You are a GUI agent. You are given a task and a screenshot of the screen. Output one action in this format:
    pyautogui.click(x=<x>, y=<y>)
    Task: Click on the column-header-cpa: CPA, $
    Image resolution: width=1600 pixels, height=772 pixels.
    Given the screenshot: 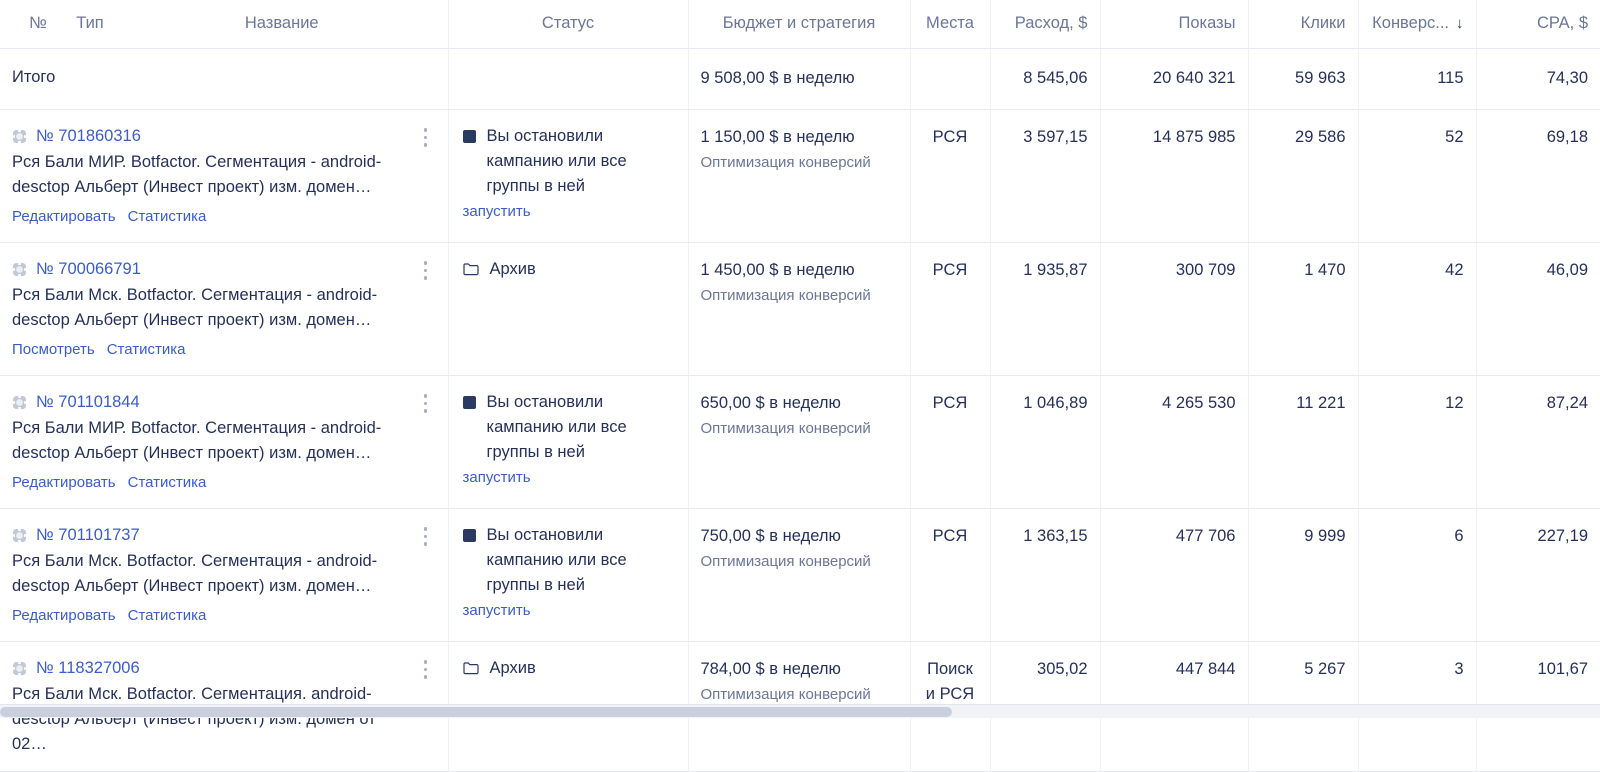 What is the action you would take?
    pyautogui.click(x=1538, y=24)
    